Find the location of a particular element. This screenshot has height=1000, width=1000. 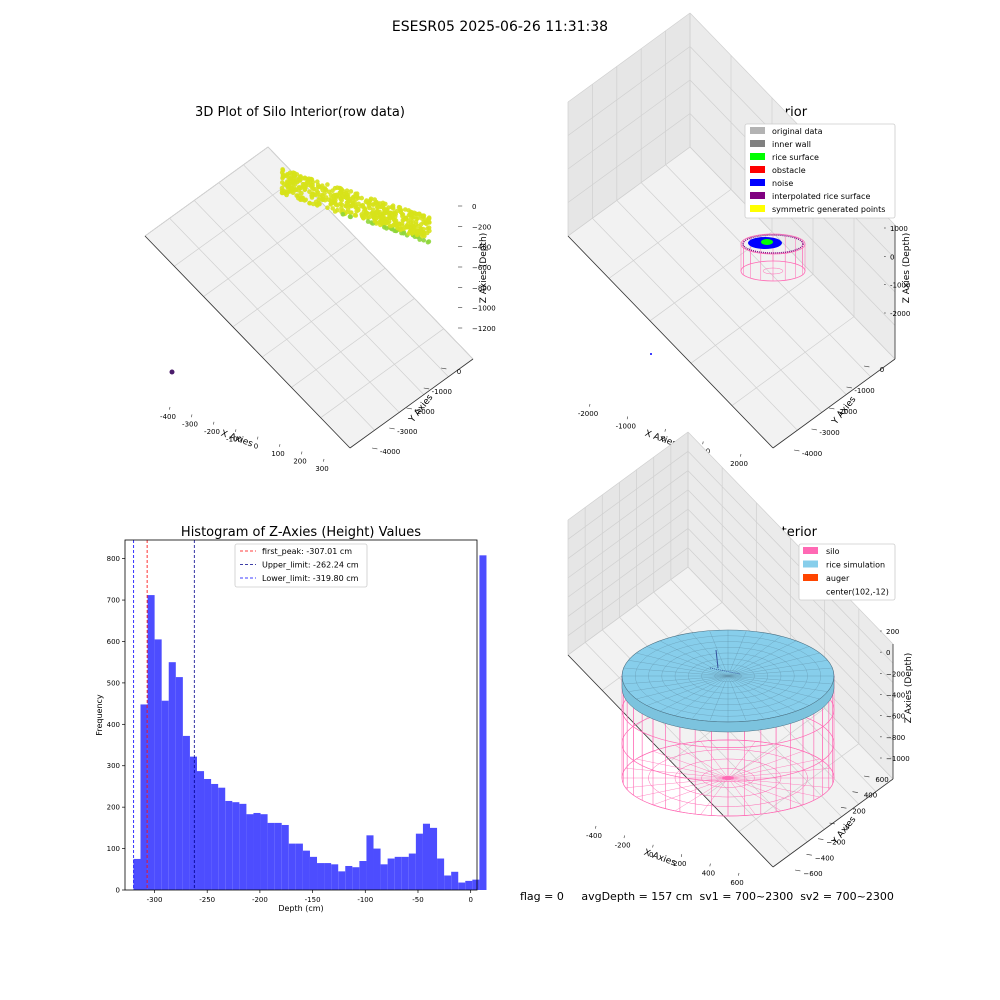

raw-plot-x-label: X Axies is located at coordinates (236, 439).